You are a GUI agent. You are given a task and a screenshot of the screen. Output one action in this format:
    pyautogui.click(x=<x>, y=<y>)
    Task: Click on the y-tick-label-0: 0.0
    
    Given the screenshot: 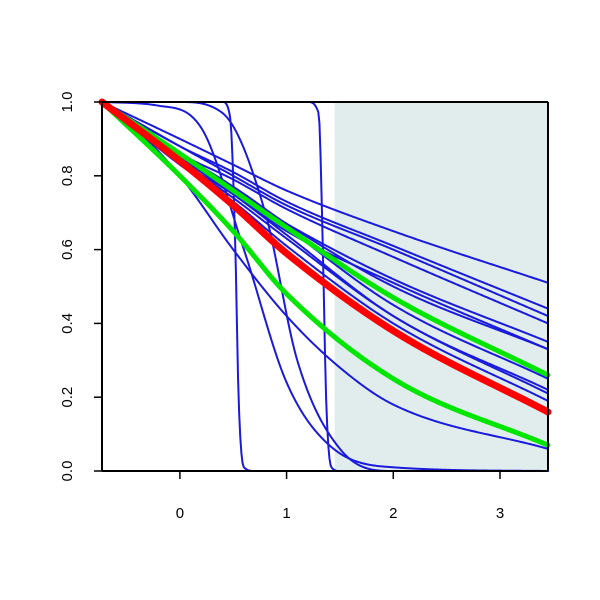 What is the action you would take?
    pyautogui.click(x=67, y=471)
    